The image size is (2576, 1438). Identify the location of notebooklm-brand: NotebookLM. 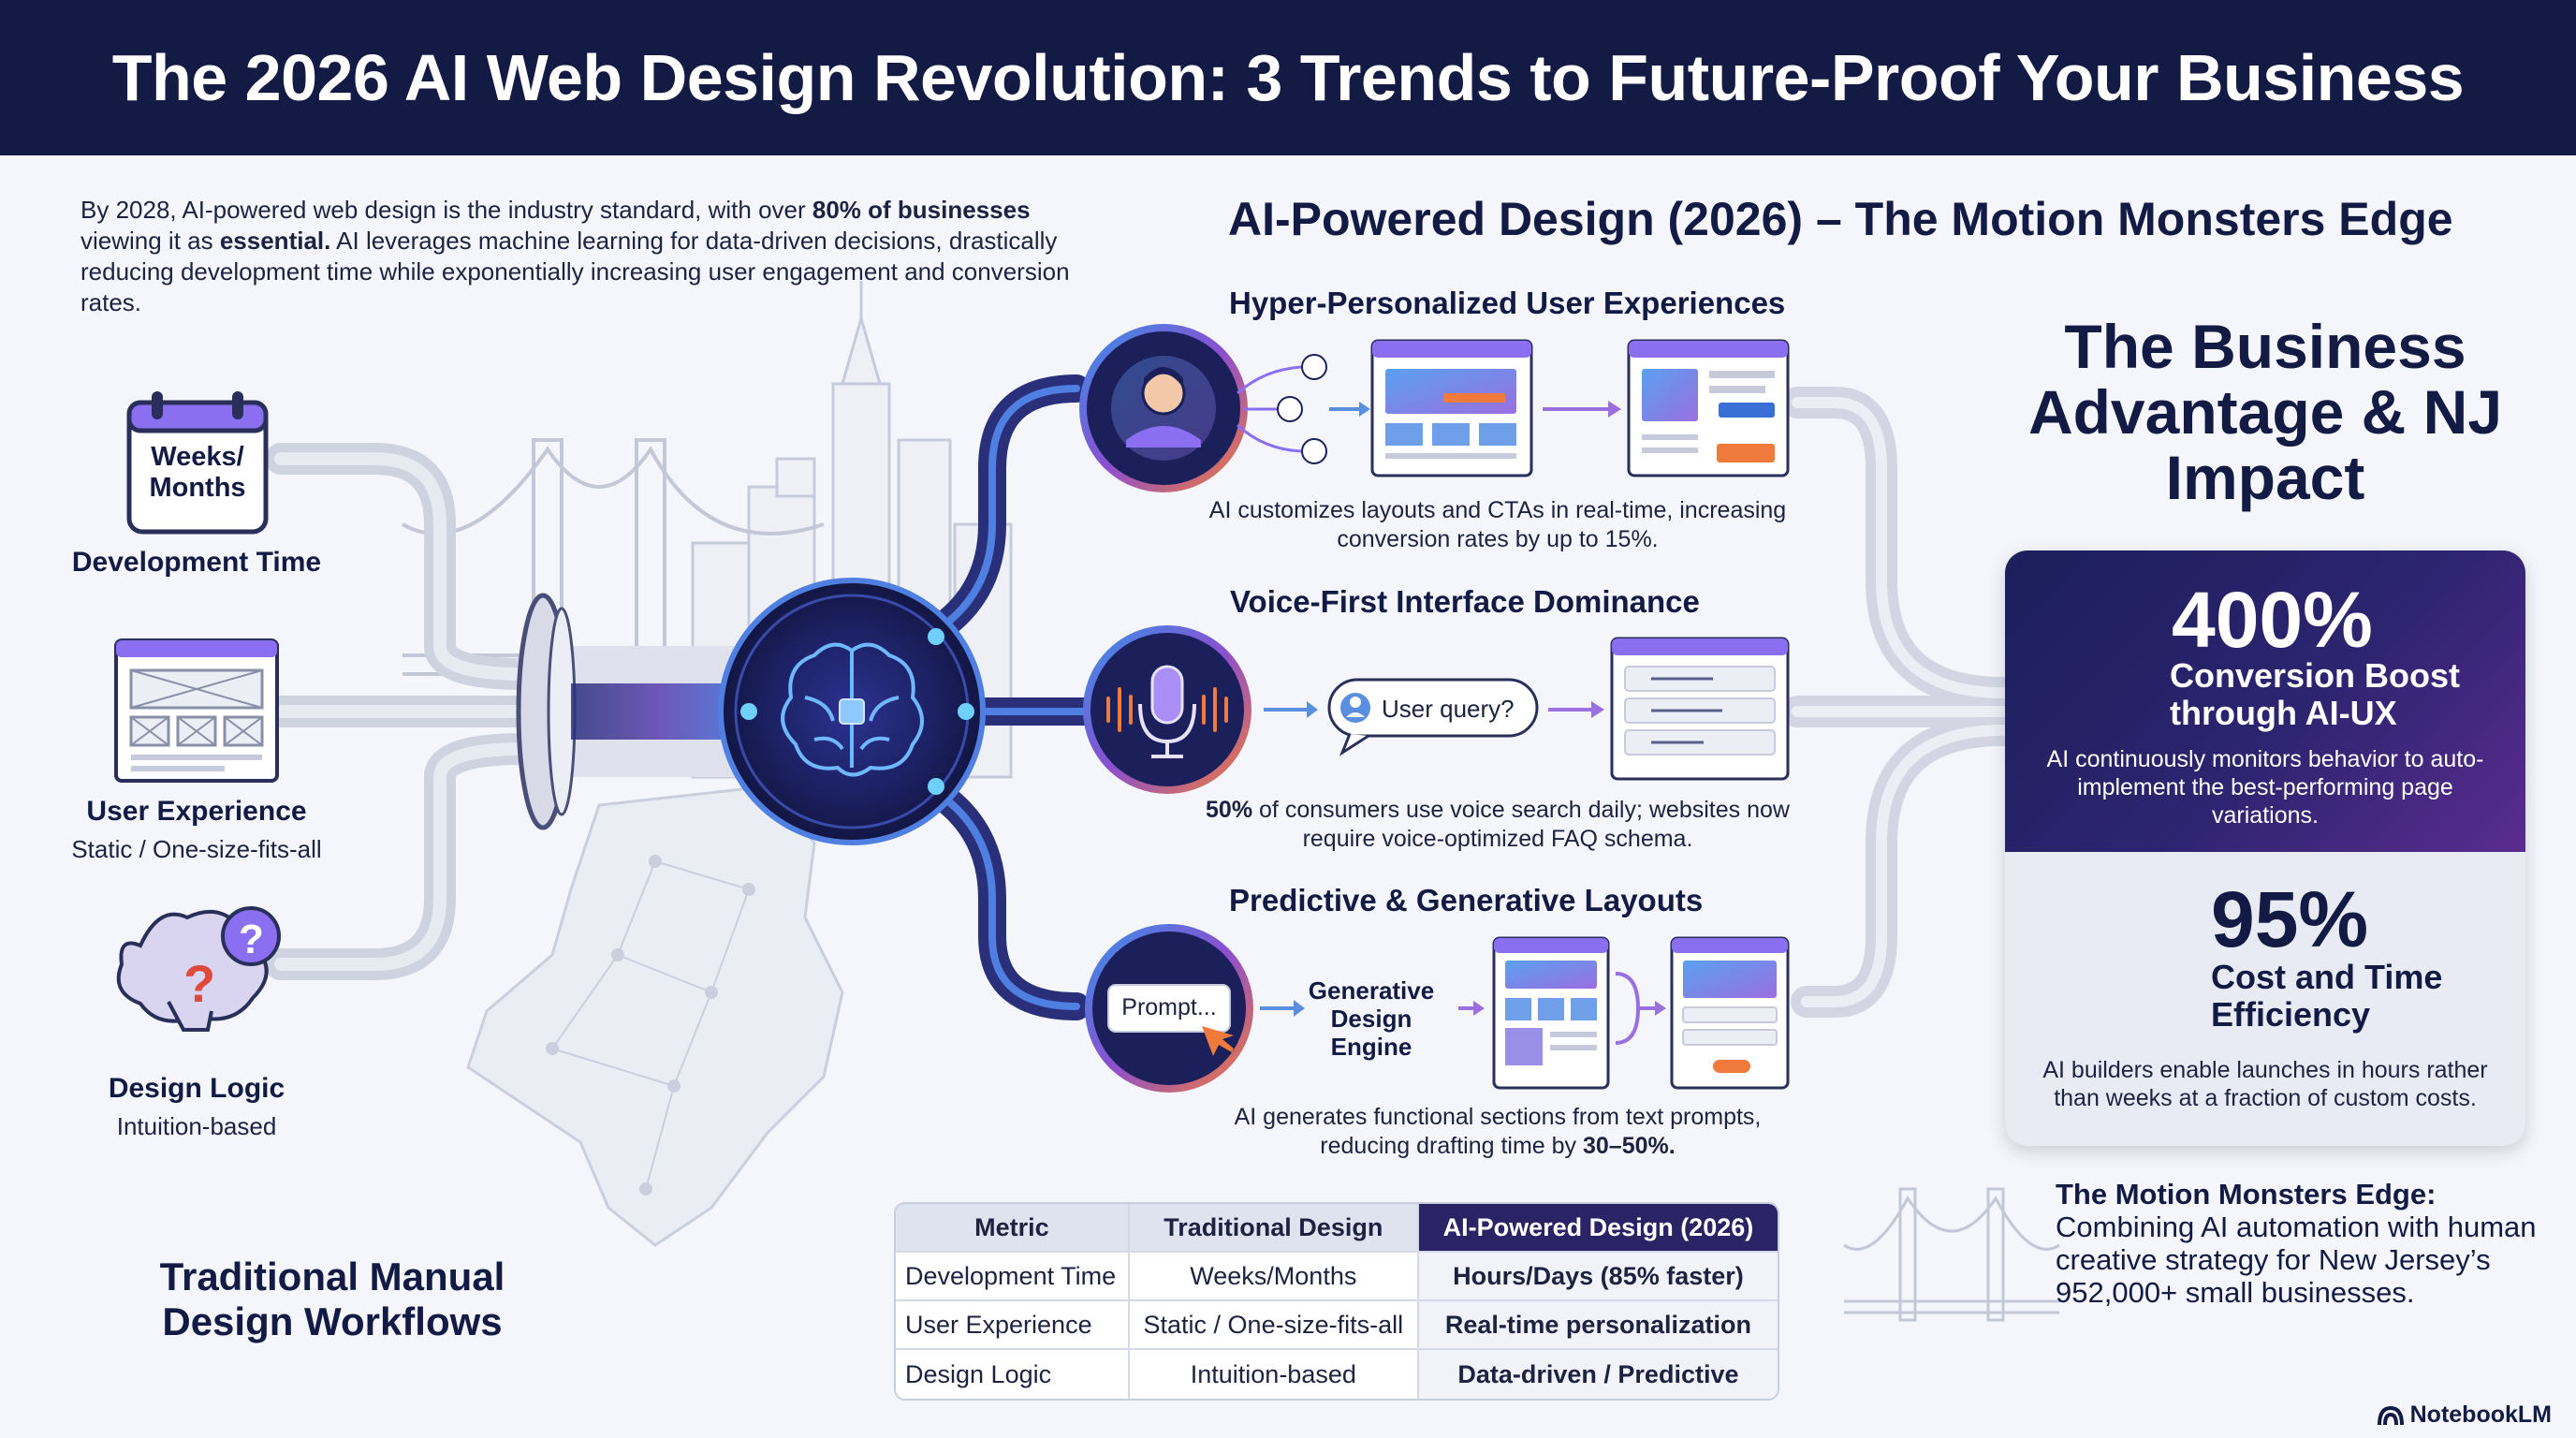
(2464, 1415).